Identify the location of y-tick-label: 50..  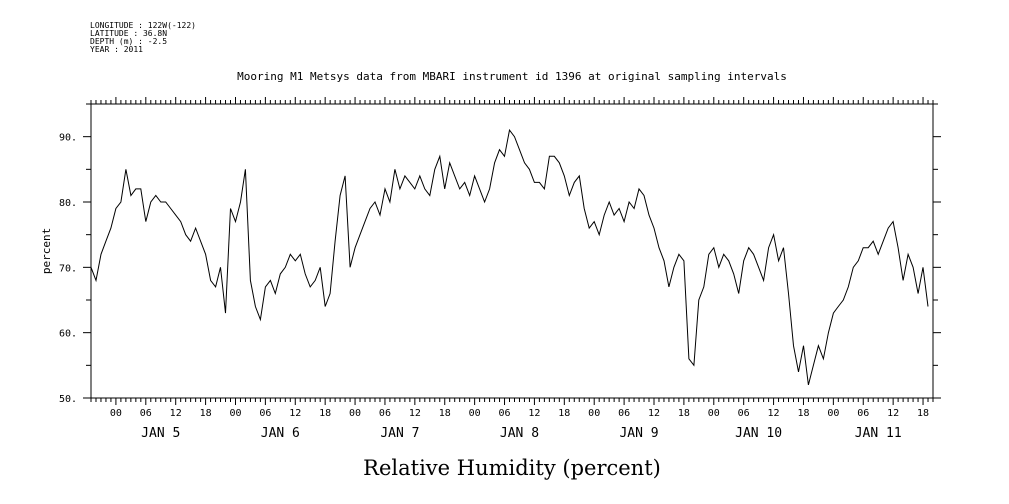
(68, 399).